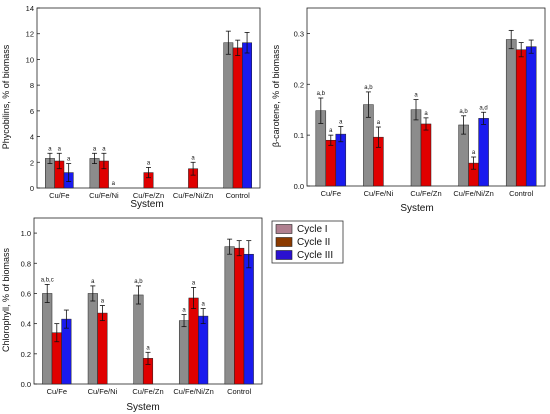 The height and width of the screenshot is (414, 550). Describe the element at coordinates (299, 135) in the screenshot. I see `y-tick-label: 0.1` at that location.